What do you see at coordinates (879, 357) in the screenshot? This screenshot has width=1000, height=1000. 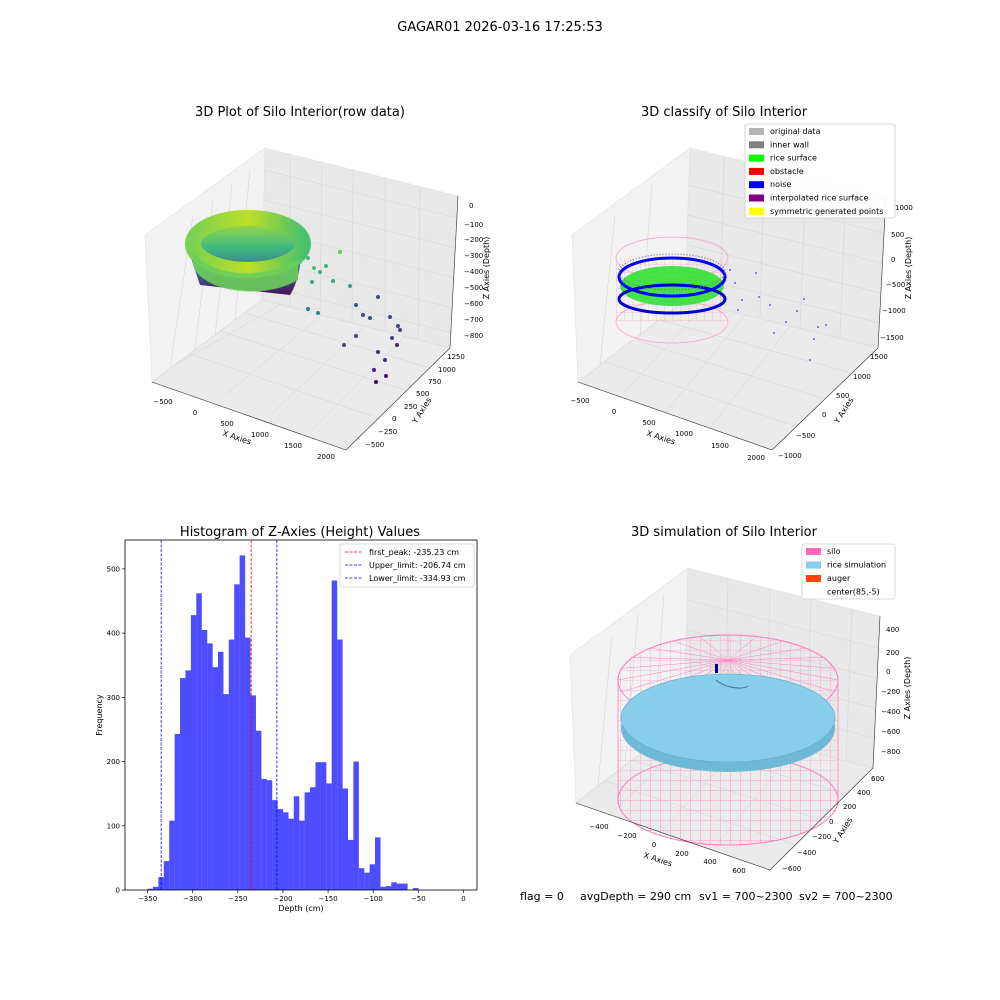 I see `svg-text: 1500` at bounding box center [879, 357].